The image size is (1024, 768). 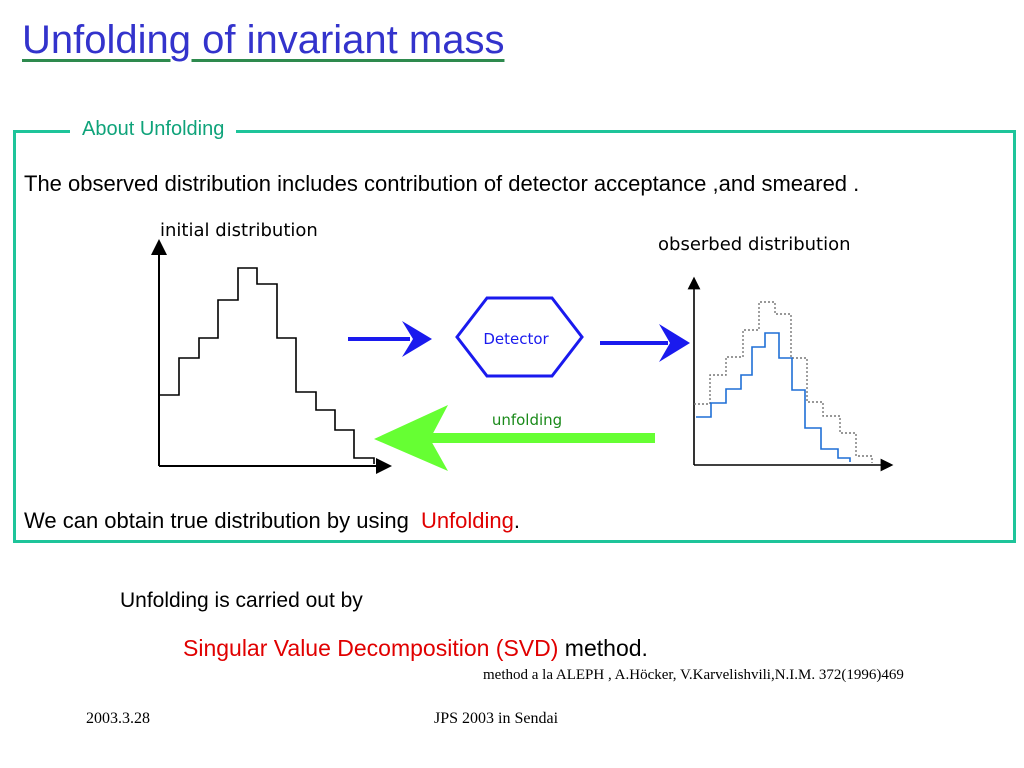 What do you see at coordinates (516, 339) in the screenshot?
I see `detector-label: Detector` at bounding box center [516, 339].